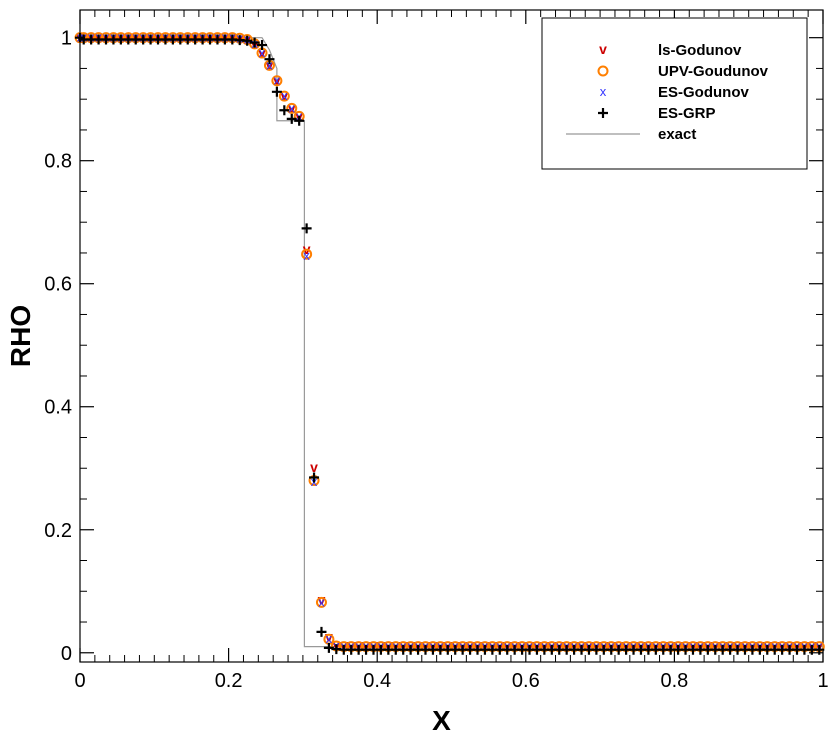 This screenshot has height=734, width=830. Describe the element at coordinates (526, 681) in the screenshot. I see `x-tick-label: 0.6` at that location.